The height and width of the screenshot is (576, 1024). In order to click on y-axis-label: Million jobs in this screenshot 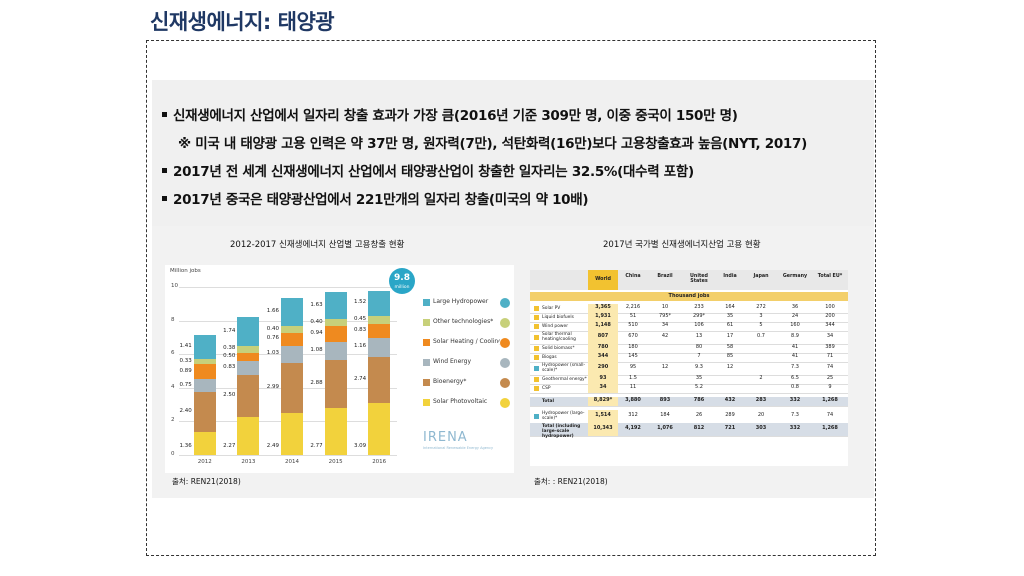, I will do `click(185, 271)`.